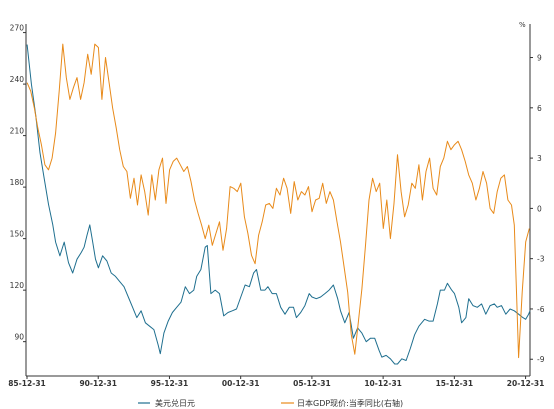 This screenshot has height=409, width=554. I want to click on legend-label-gdp: 日本GDP现价:当季同比(右轴), so click(350, 403).